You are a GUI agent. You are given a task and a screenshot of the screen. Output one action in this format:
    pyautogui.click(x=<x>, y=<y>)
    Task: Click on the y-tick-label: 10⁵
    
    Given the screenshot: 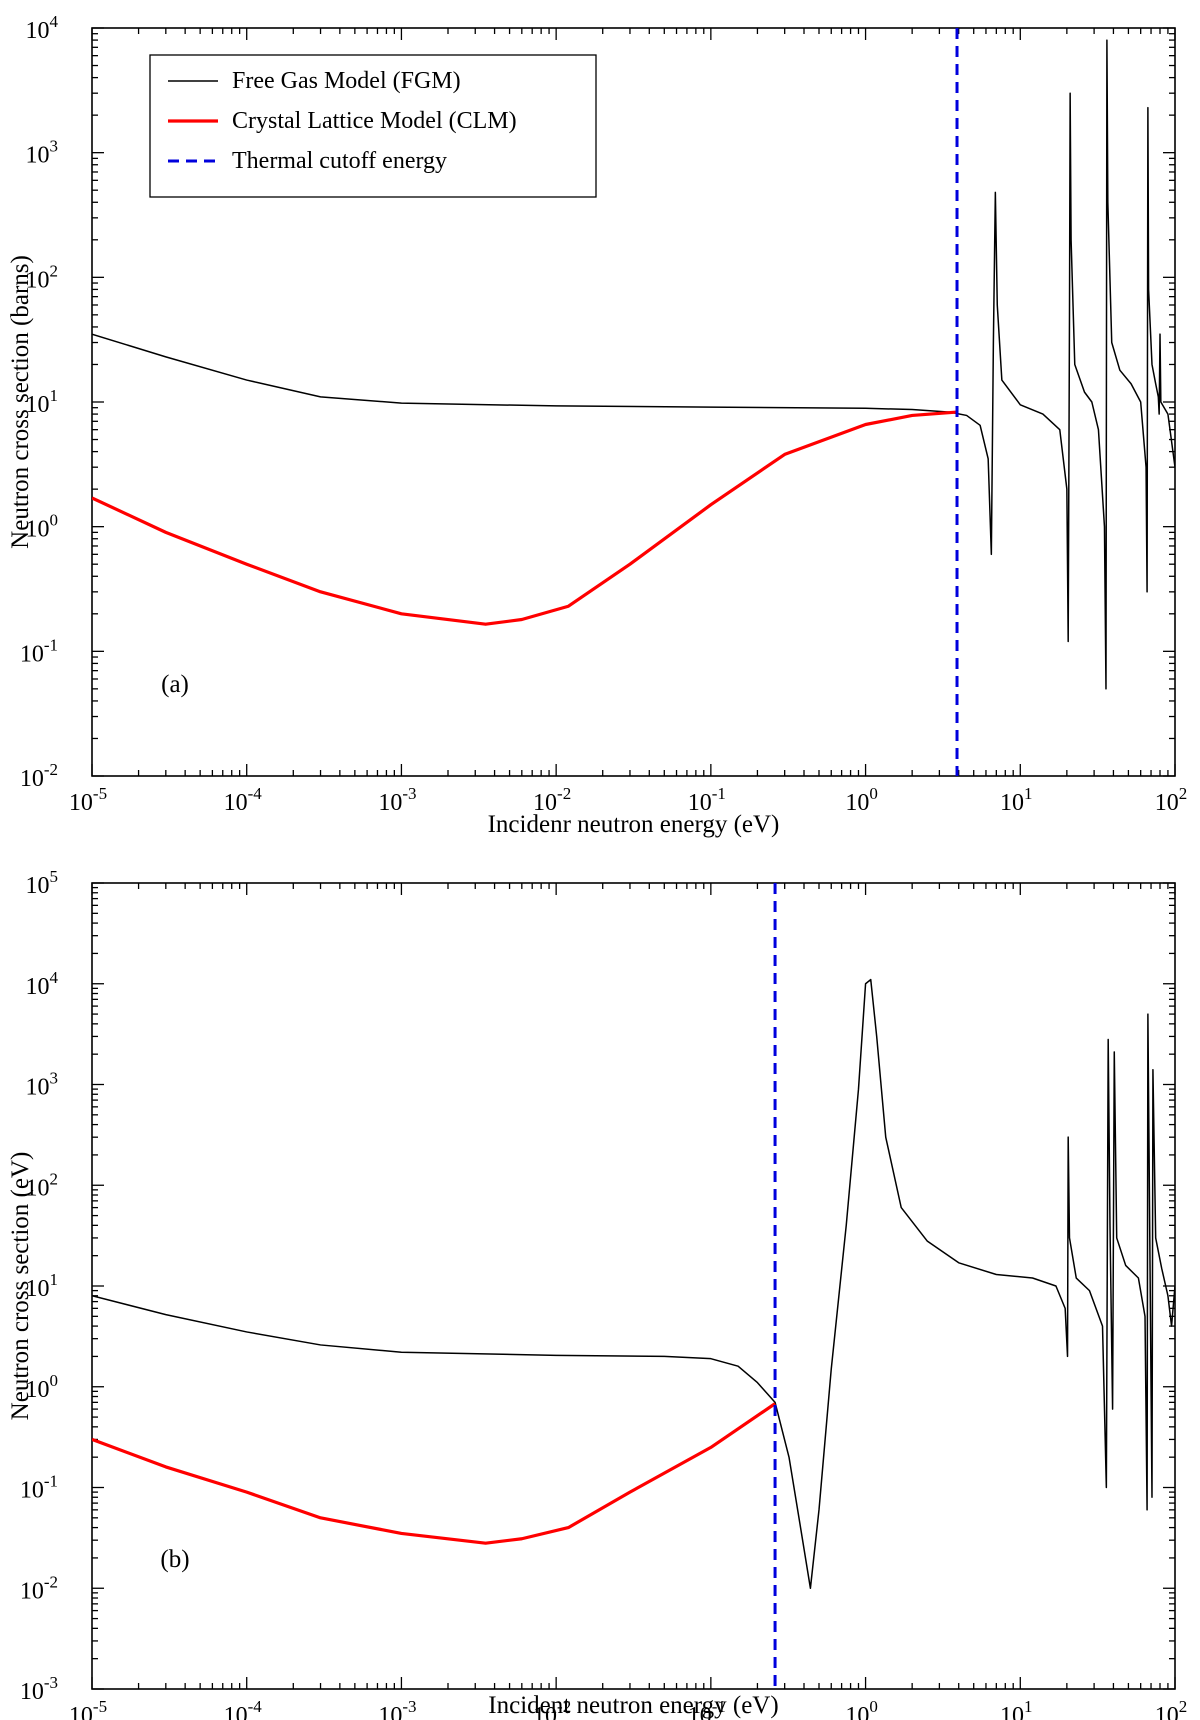 What is the action you would take?
    pyautogui.click(x=42, y=883)
    